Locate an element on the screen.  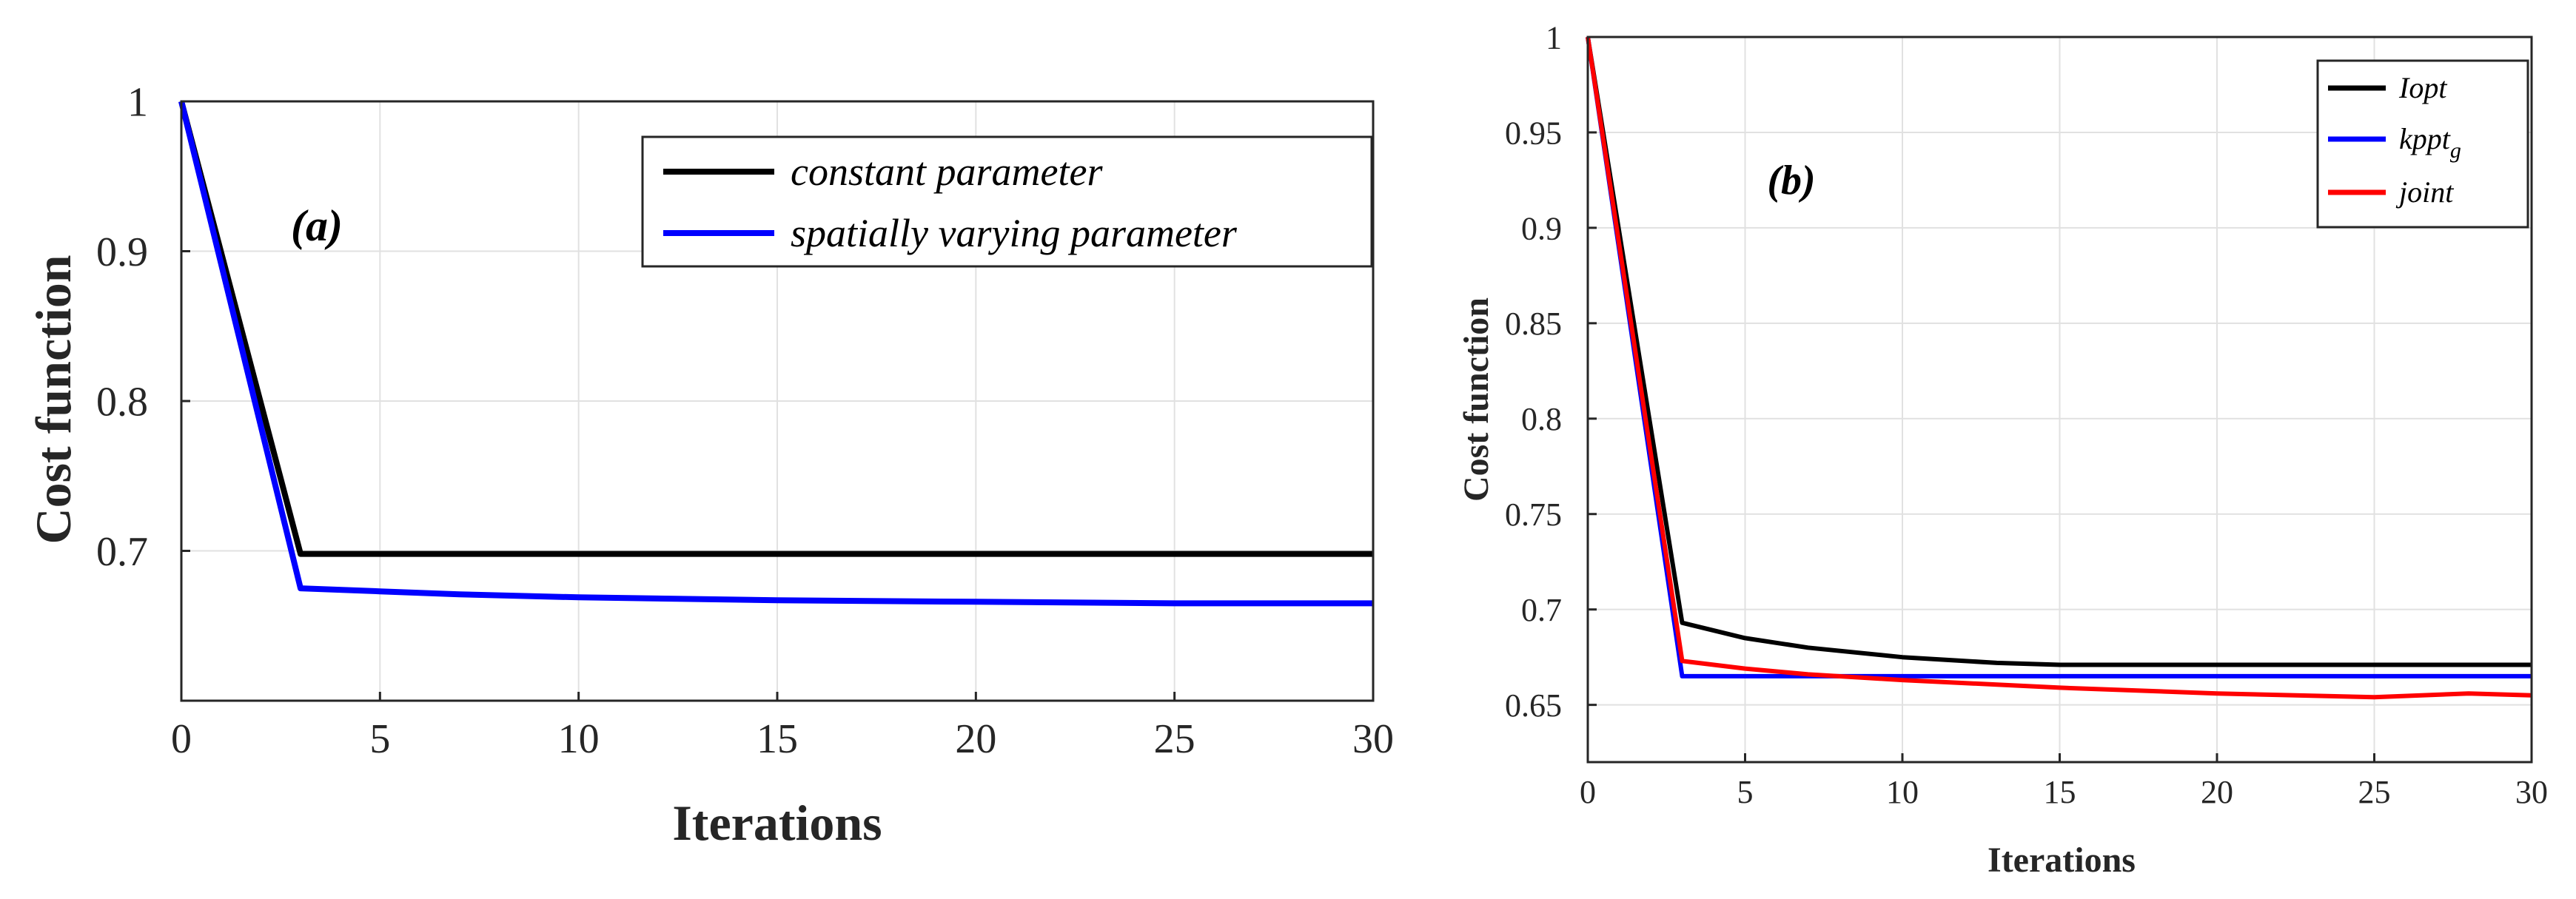
panel-label: (a) is located at coordinates (317, 226).